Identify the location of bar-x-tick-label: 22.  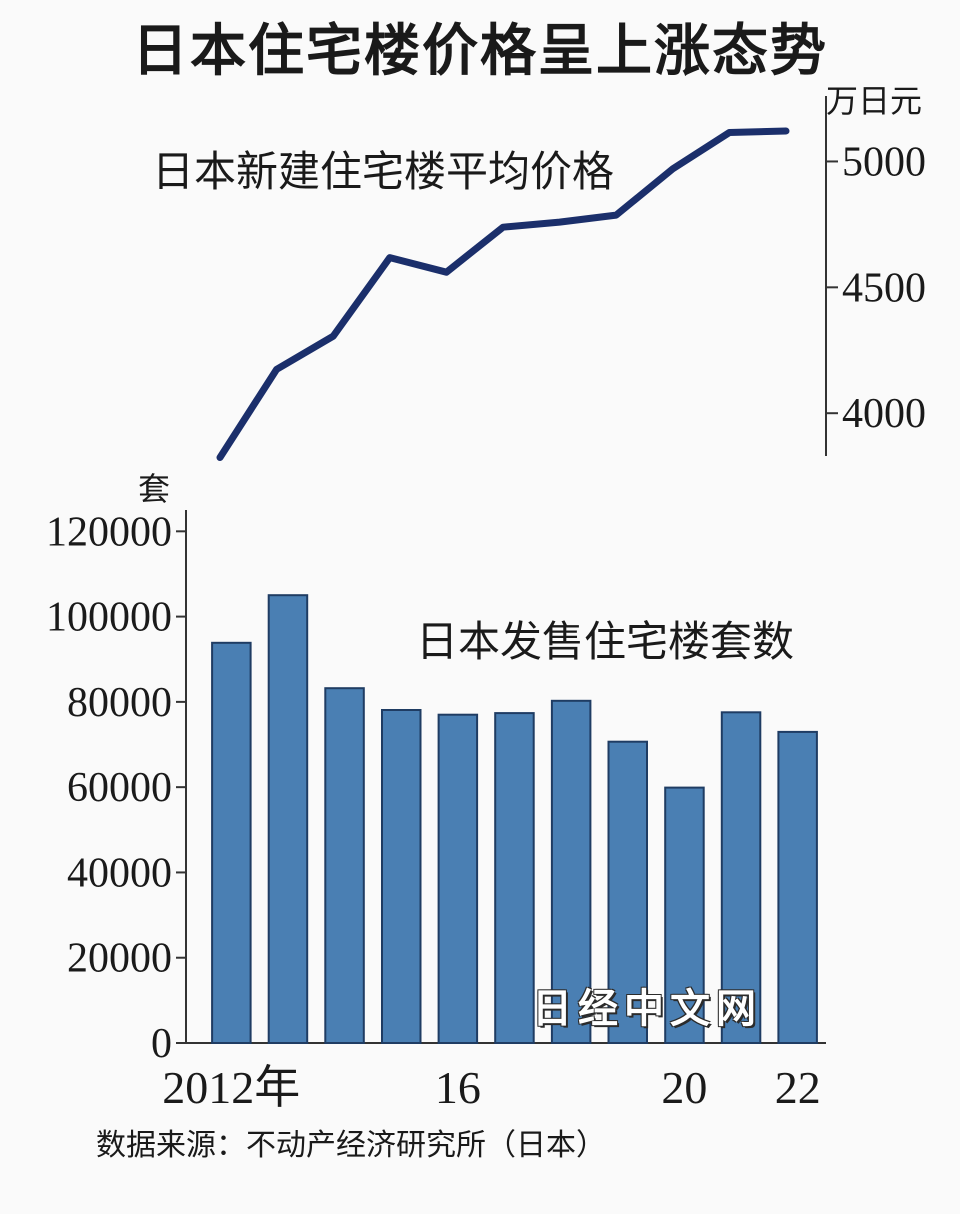
(798, 1087).